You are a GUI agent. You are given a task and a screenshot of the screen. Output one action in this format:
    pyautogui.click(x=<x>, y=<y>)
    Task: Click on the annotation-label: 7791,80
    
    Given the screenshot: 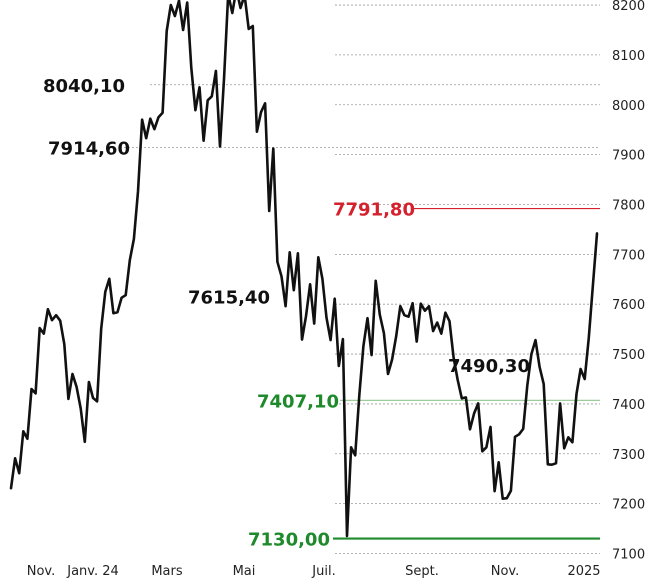 What is the action you would take?
    pyautogui.click(x=374, y=210)
    